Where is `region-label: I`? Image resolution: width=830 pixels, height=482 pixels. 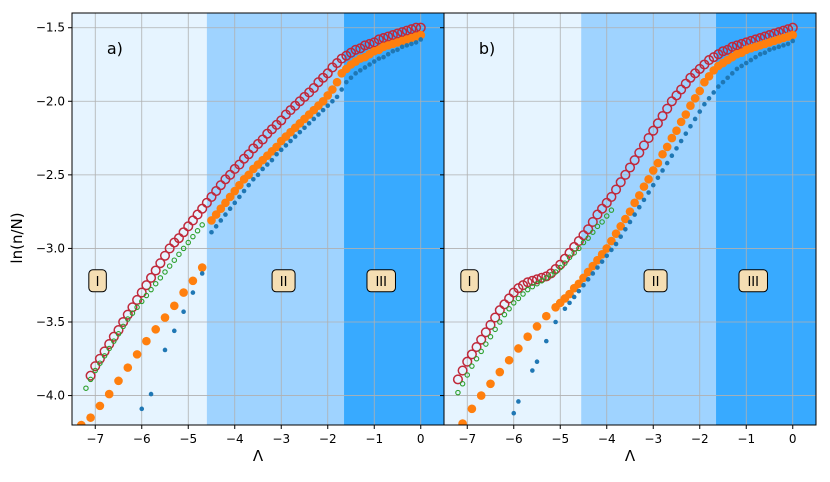 region-label: I is located at coordinates (470, 282).